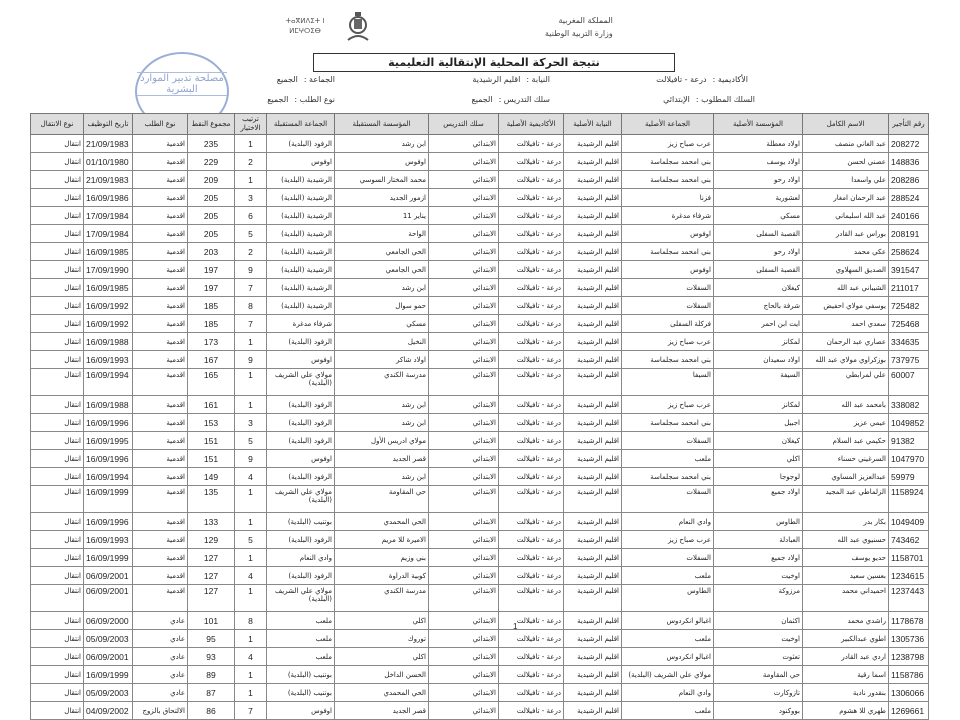 Image resolution: width=960 pixels, height=720 pixels. What do you see at coordinates (758, 287) in the screenshot?
I see `cell-origin-school: كيغلان` at bounding box center [758, 287].